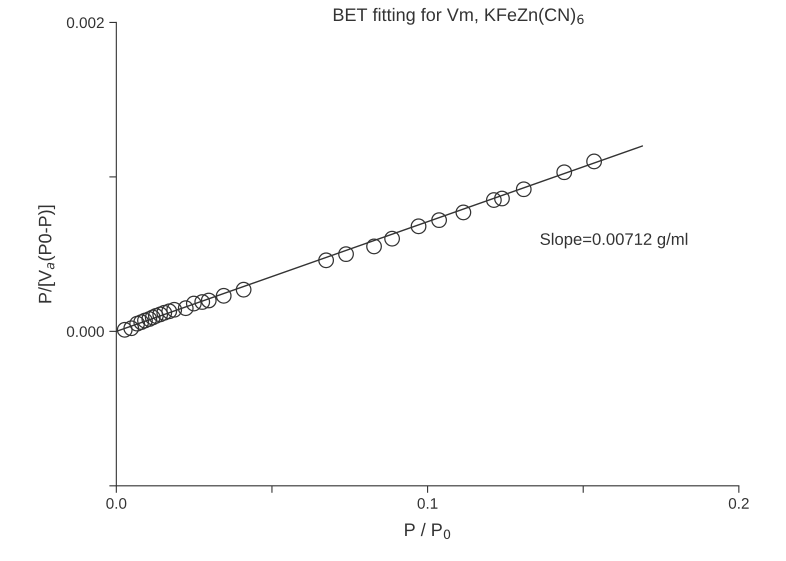  Describe the element at coordinates (428, 503) in the screenshot. I see `x-tick-label: 0.1` at that location.